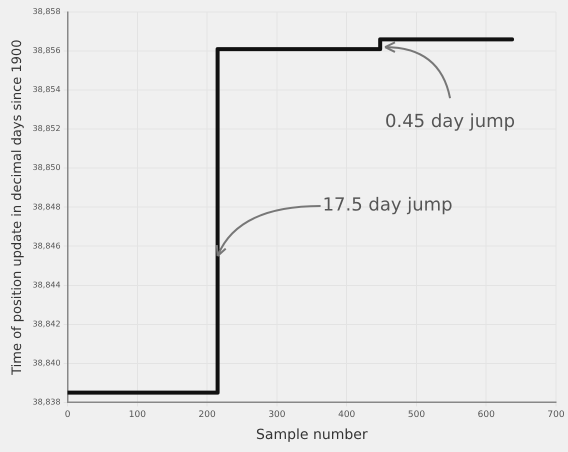 This screenshot has width=568, height=452. Describe the element at coordinates (207, 415) in the screenshot. I see `x-tick-label: 200` at that location.